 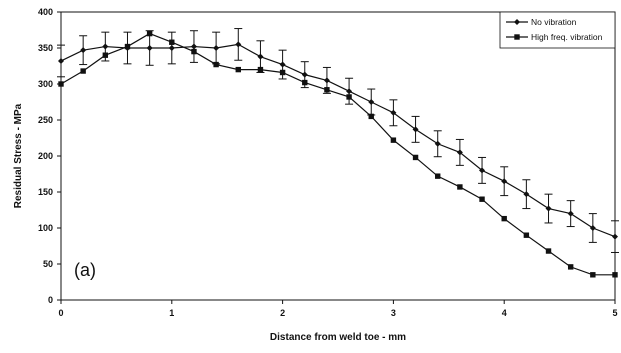 What do you see at coordinates (393, 313) in the screenshot?
I see `x-tick-label: 3` at bounding box center [393, 313].